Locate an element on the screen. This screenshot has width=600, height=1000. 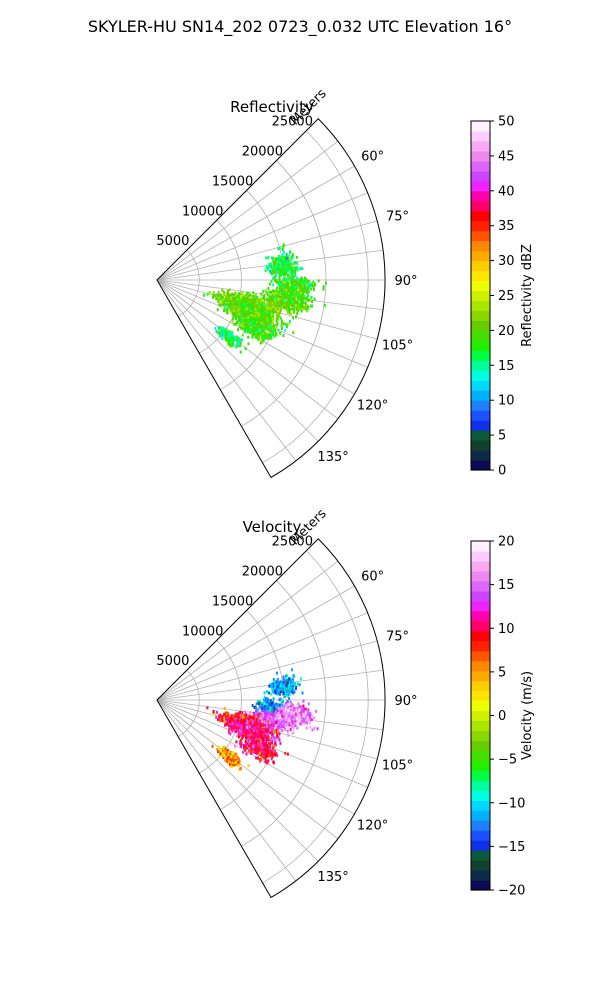
azimuth-tick-label: 75° is located at coordinates (397, 217).